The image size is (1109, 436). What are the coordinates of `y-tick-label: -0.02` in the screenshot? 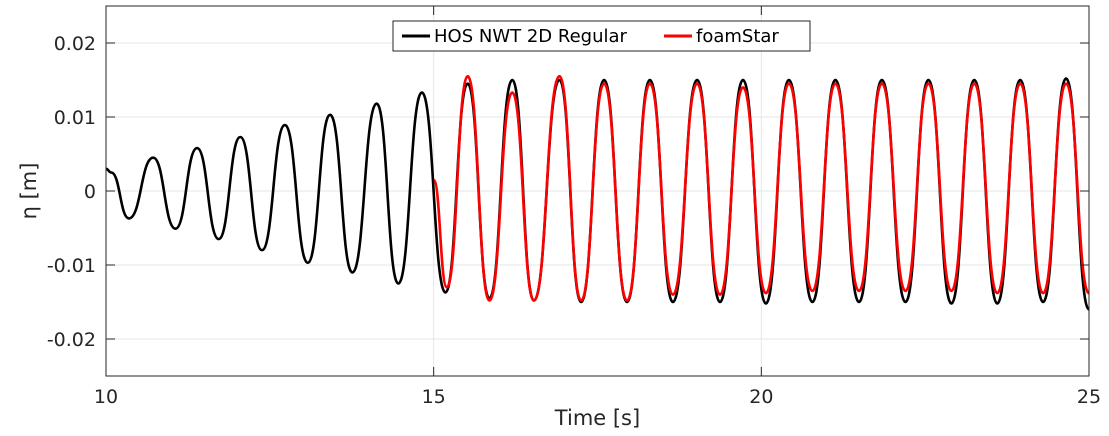 It's located at (71, 340).